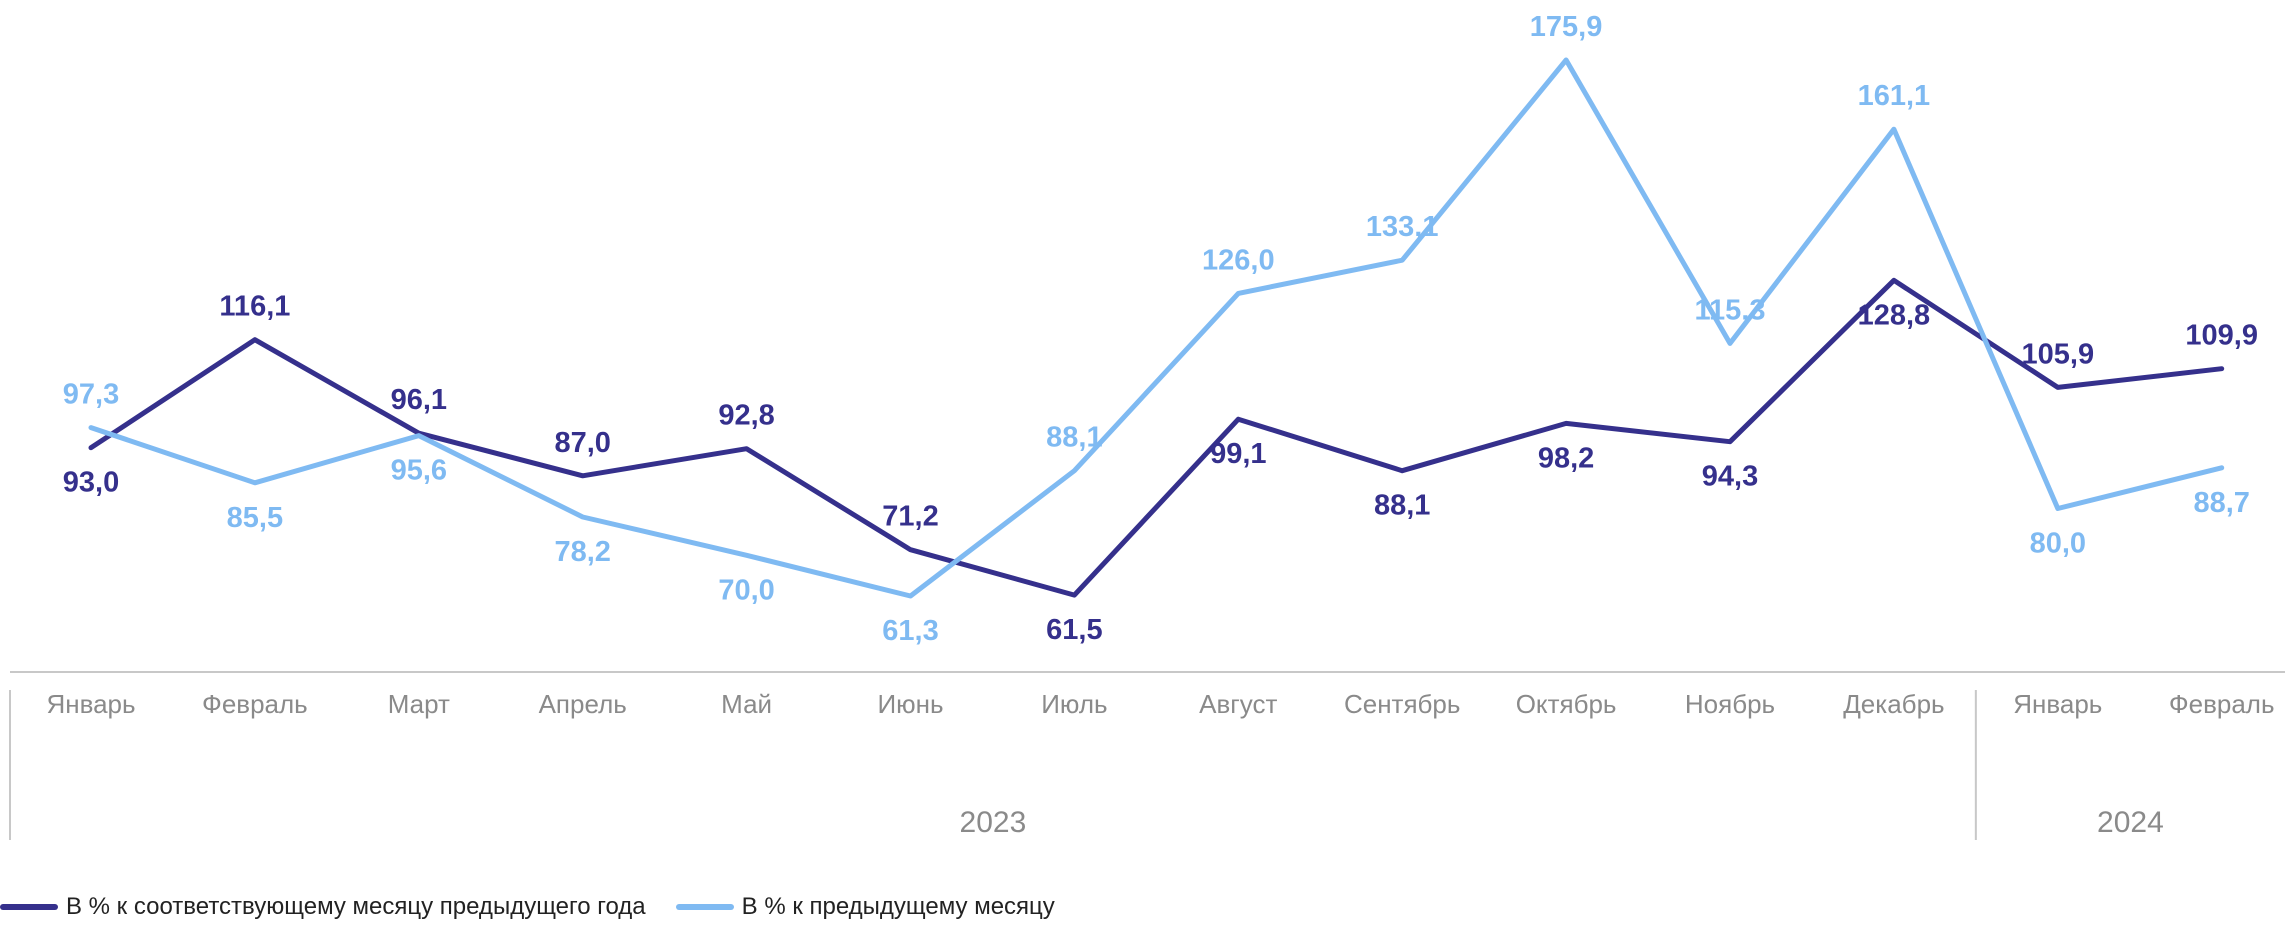 The height and width of the screenshot is (925, 2285). Describe the element at coordinates (419, 471) in the screenshot. I see `data-label-series-2: 95,6` at that location.